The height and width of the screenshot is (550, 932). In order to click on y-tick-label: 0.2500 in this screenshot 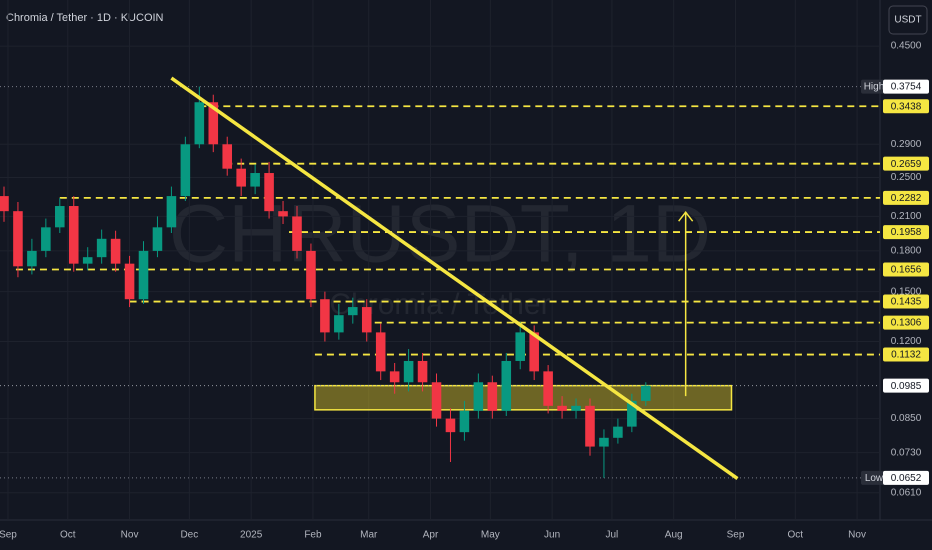, I will do `click(906, 177)`.